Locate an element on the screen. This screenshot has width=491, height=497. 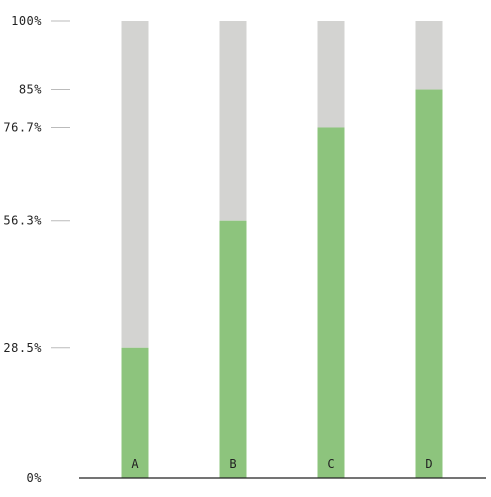
y-tick-label: 76.7% is located at coordinates (22, 127).